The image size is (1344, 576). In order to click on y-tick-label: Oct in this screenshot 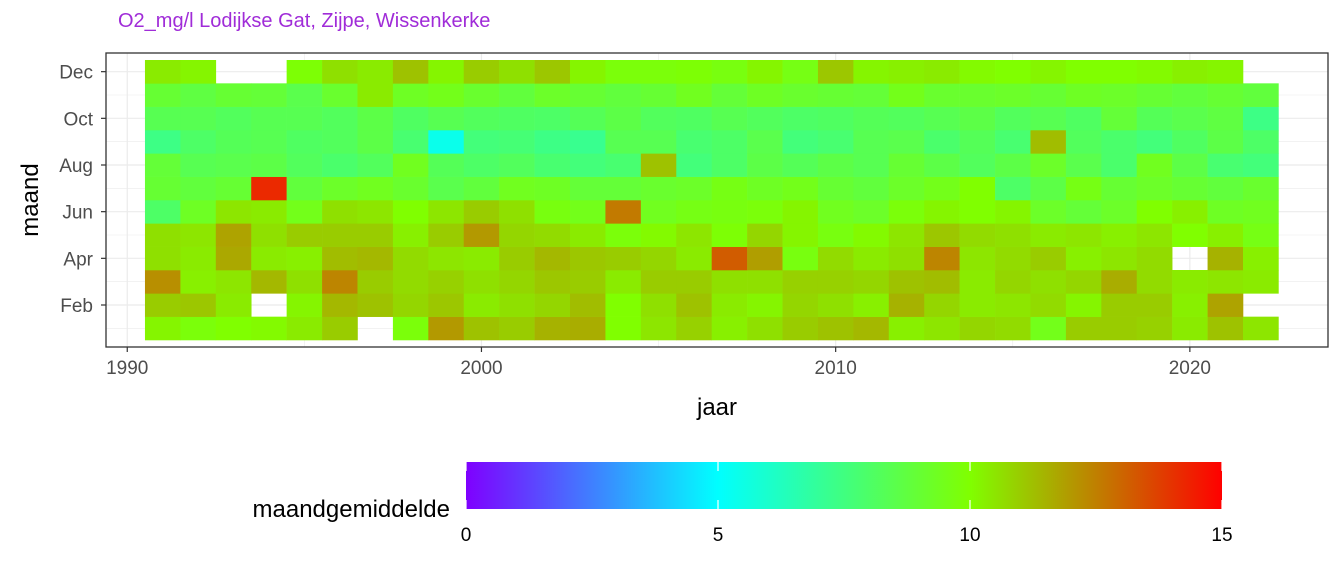, I will do `click(78, 119)`.